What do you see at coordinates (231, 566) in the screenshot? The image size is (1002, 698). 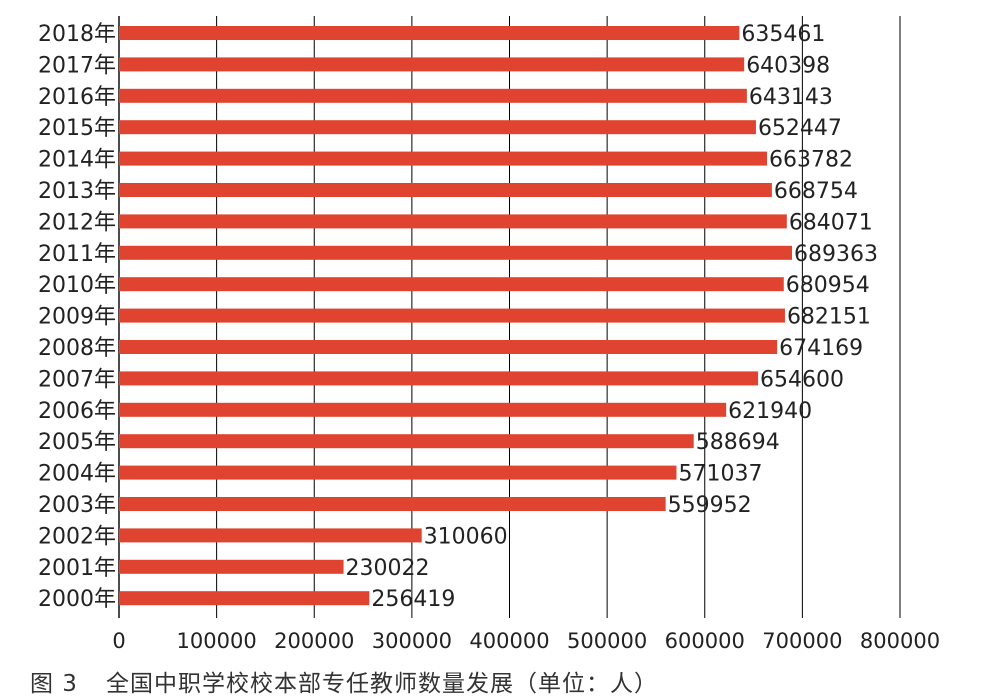 I see `bar-2001年` at bounding box center [231, 566].